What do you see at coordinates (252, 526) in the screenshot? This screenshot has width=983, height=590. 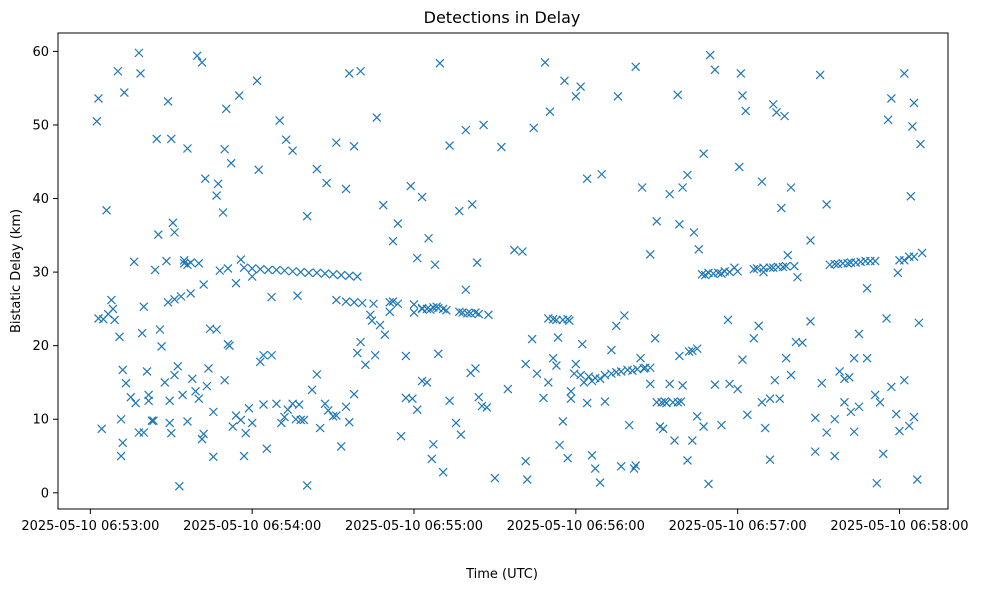 I see `x-tick-label: 2025-05-10 06:54:00` at bounding box center [252, 526].